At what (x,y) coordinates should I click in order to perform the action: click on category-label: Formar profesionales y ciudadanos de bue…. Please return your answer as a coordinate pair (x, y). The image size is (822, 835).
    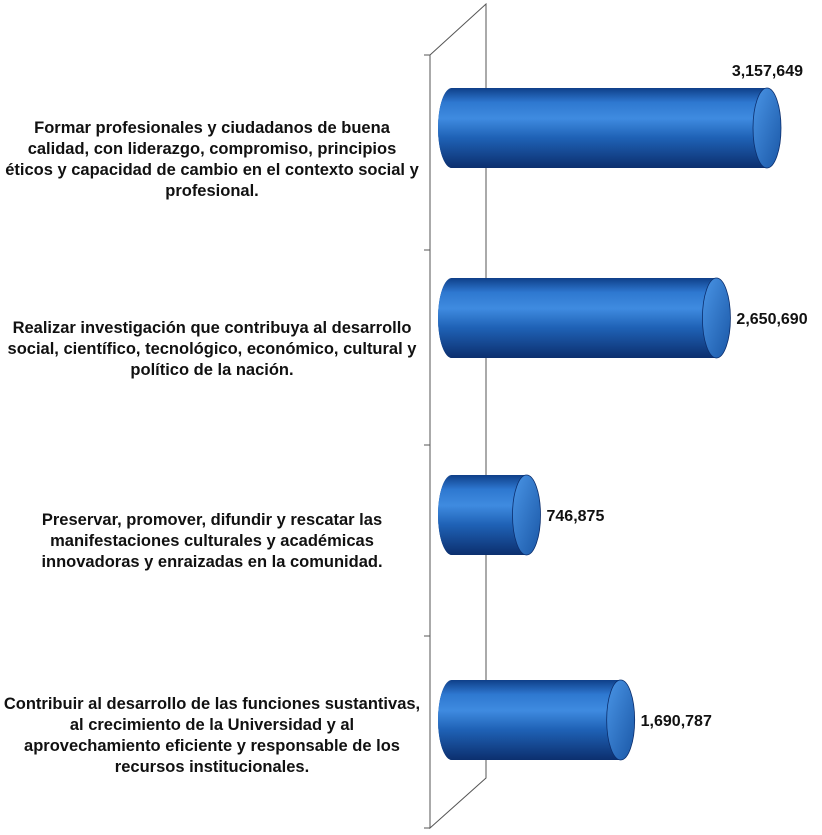
    Looking at the image, I should click on (212, 159).